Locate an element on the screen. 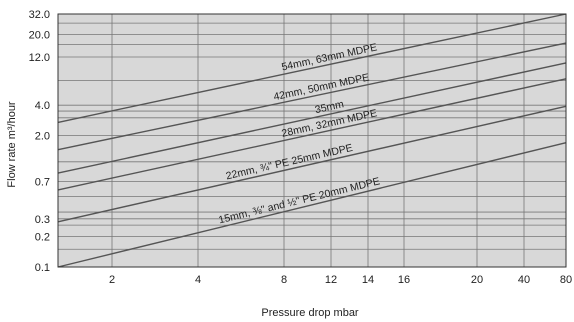  y-tick-label: 0.3 is located at coordinates (42, 220).